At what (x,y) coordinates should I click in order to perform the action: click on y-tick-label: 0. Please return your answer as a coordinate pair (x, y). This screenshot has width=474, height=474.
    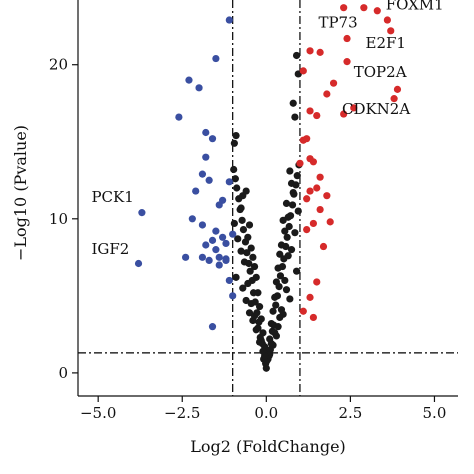
    Looking at the image, I should click on (63, 373).